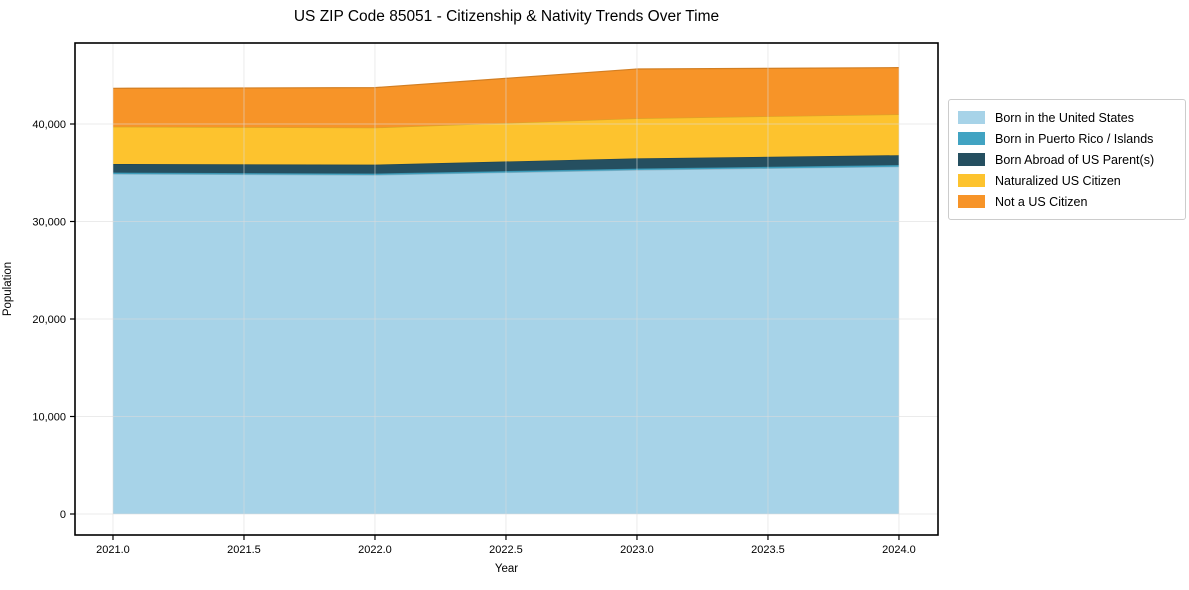  What do you see at coordinates (49, 125) in the screenshot?
I see `y-tick-label: 40,000` at bounding box center [49, 125].